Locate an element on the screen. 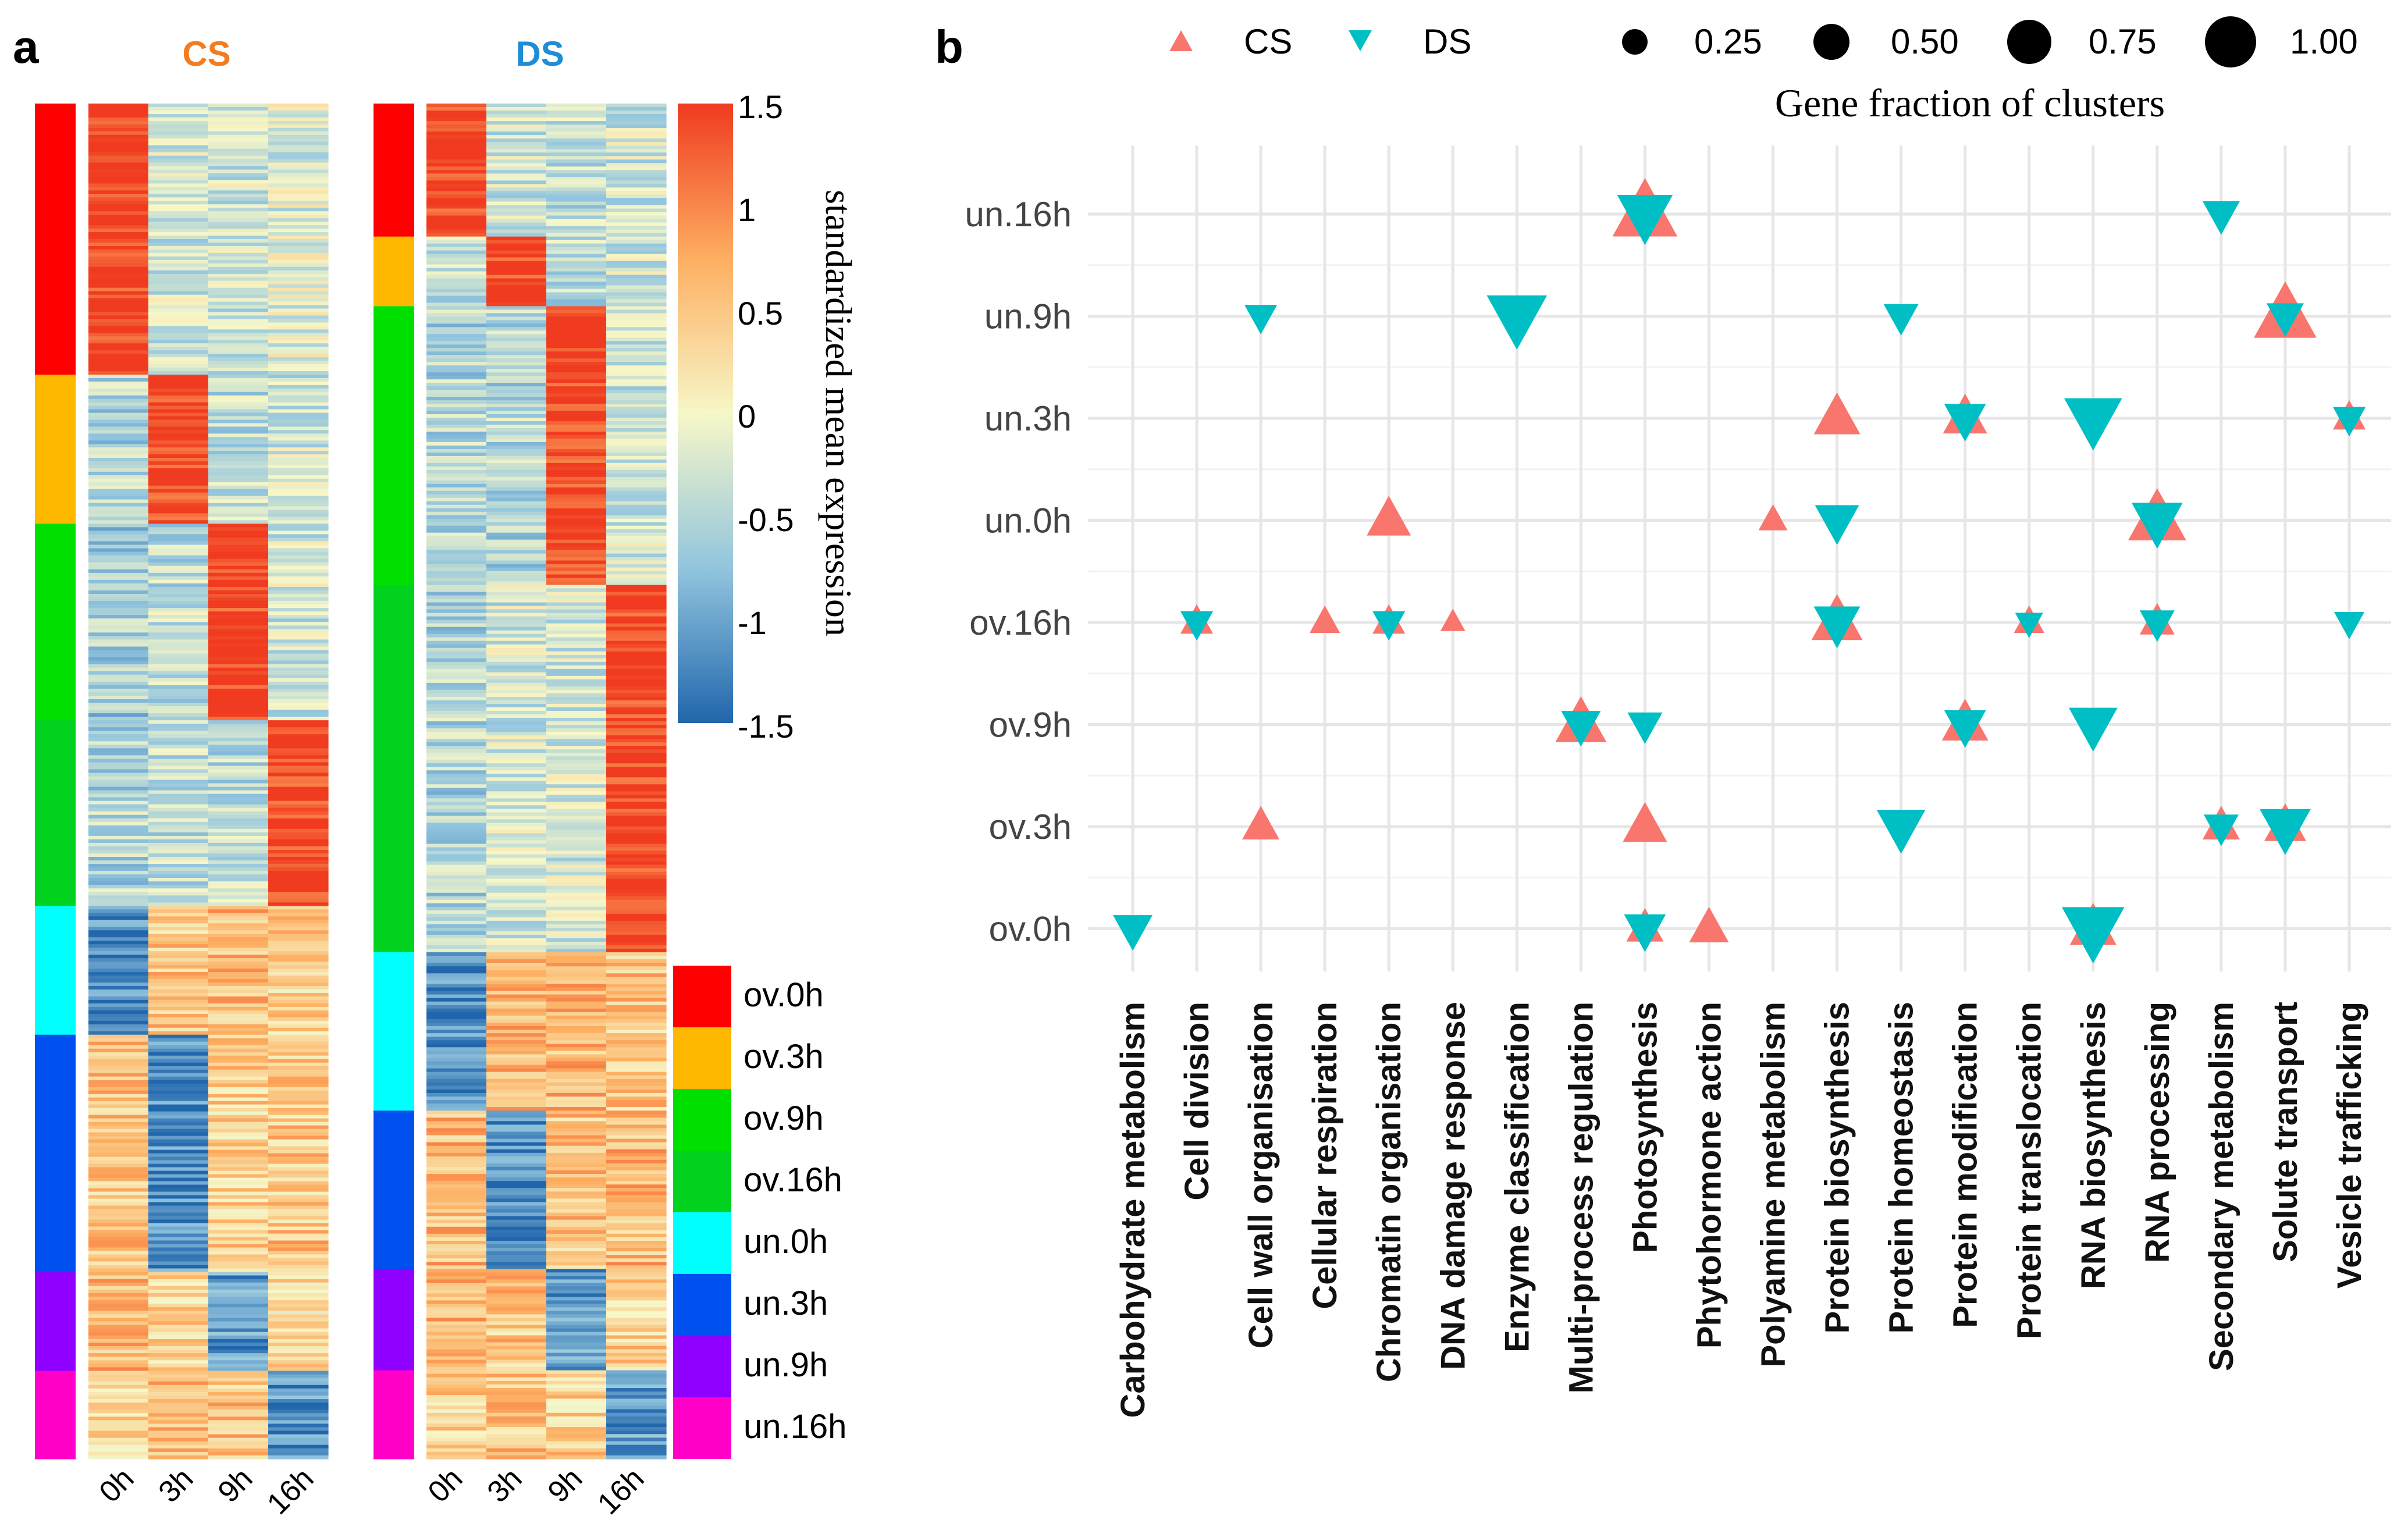 This screenshot has height=1534, width=2408. size-legend-label: 0.50 is located at coordinates (1925, 41).